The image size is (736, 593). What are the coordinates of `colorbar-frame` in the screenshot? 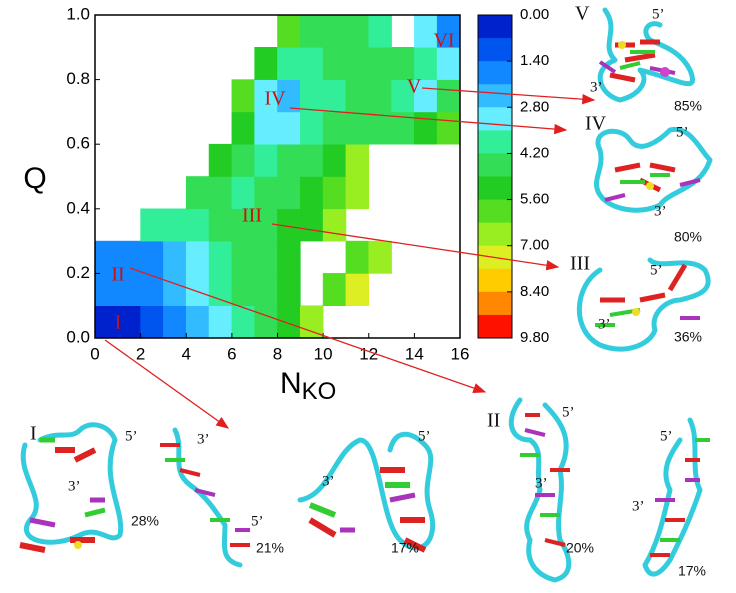 It's located at (495, 176).